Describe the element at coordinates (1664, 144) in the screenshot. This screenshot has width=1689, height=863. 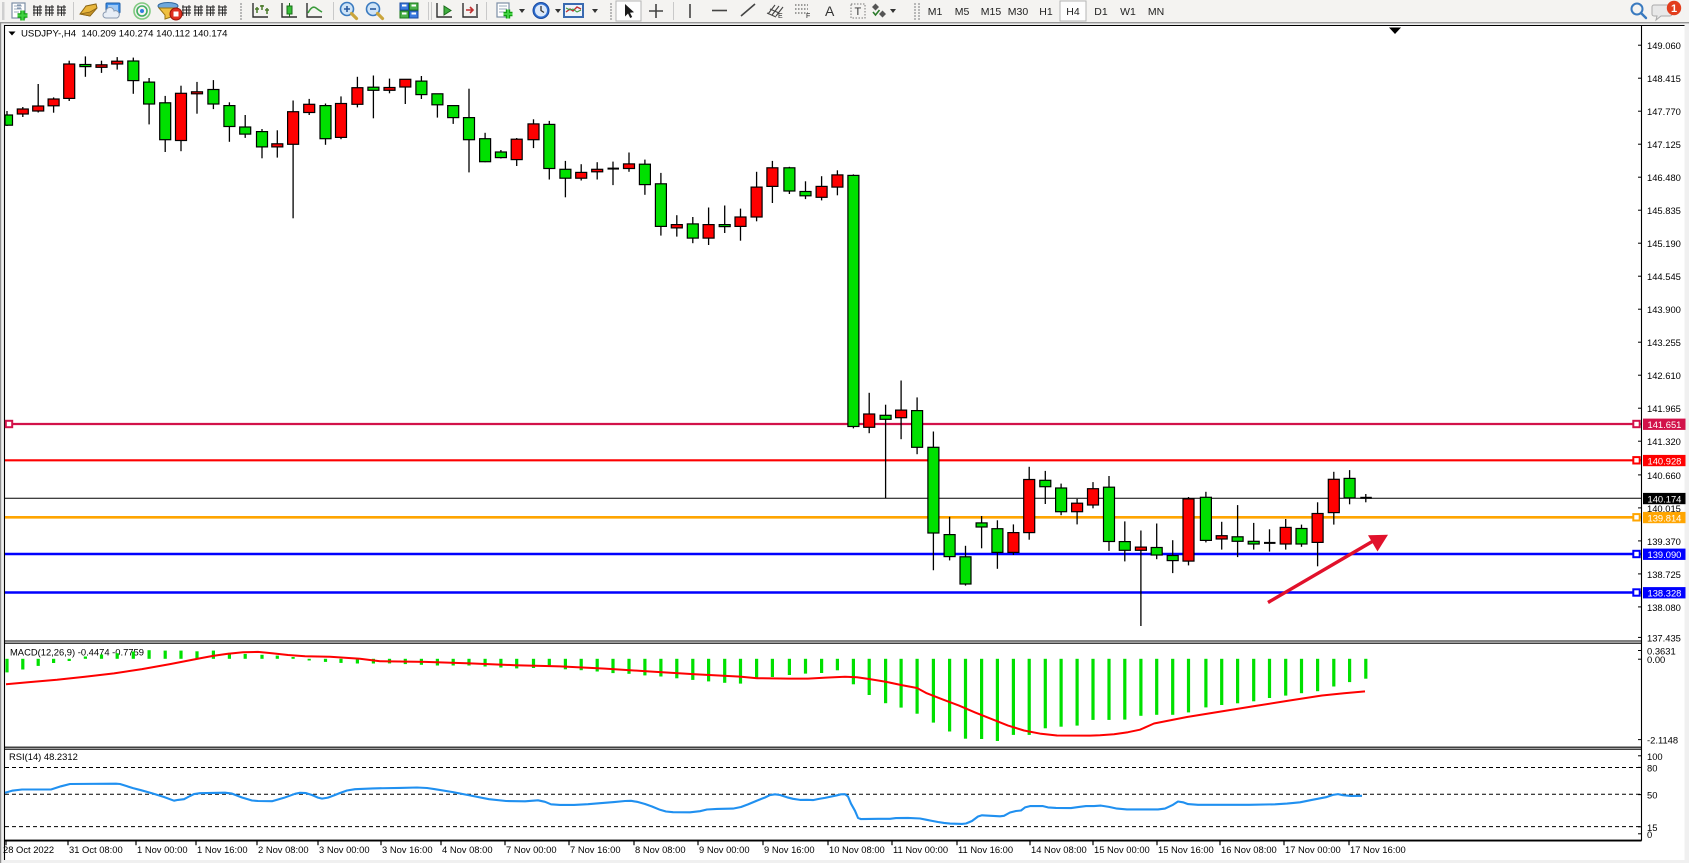
I see `svg-text: 147.125` at that location.